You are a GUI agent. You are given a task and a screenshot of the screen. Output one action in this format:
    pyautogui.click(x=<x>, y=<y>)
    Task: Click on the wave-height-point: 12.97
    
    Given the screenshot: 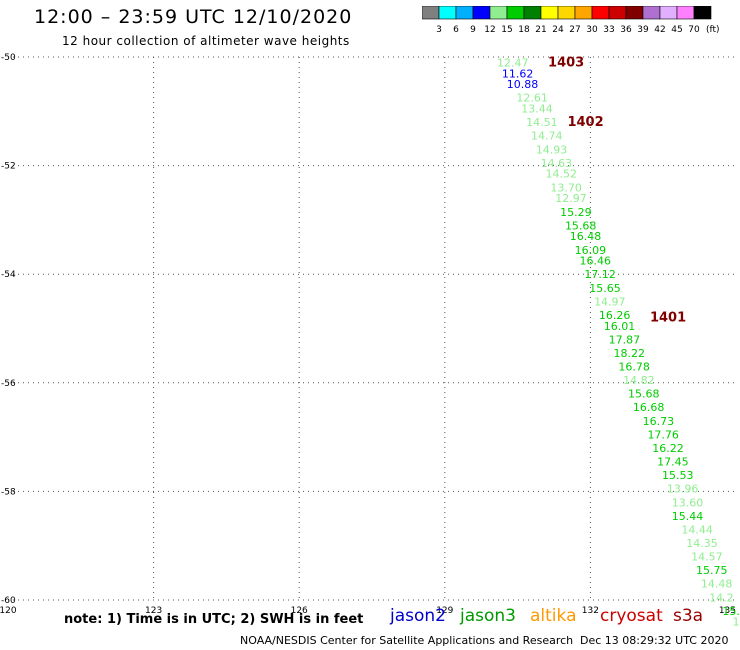 What is the action you would take?
    pyautogui.click(x=571, y=198)
    